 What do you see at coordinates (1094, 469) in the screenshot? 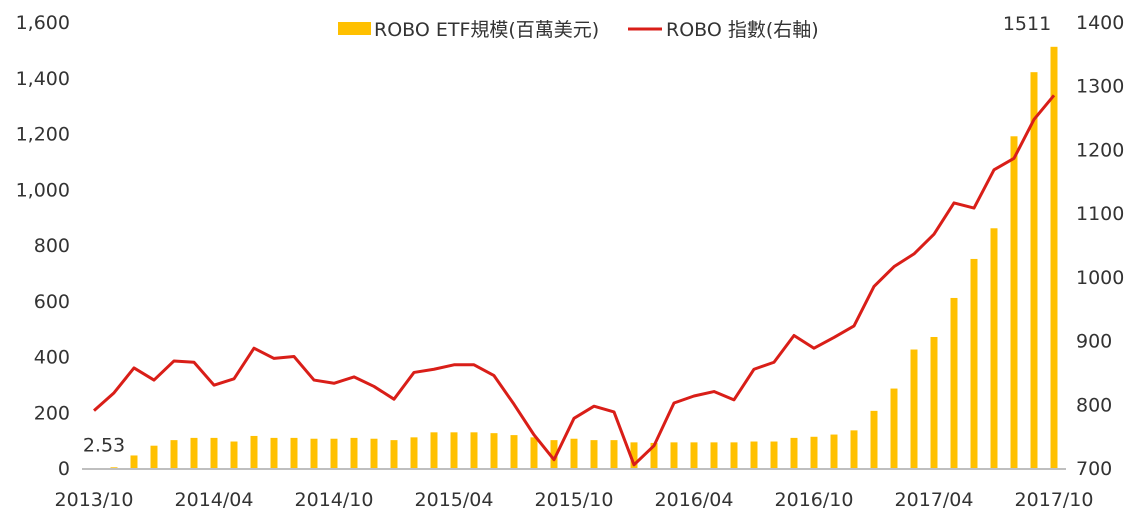
I see `y-right-tick-label: 700` at bounding box center [1094, 469].